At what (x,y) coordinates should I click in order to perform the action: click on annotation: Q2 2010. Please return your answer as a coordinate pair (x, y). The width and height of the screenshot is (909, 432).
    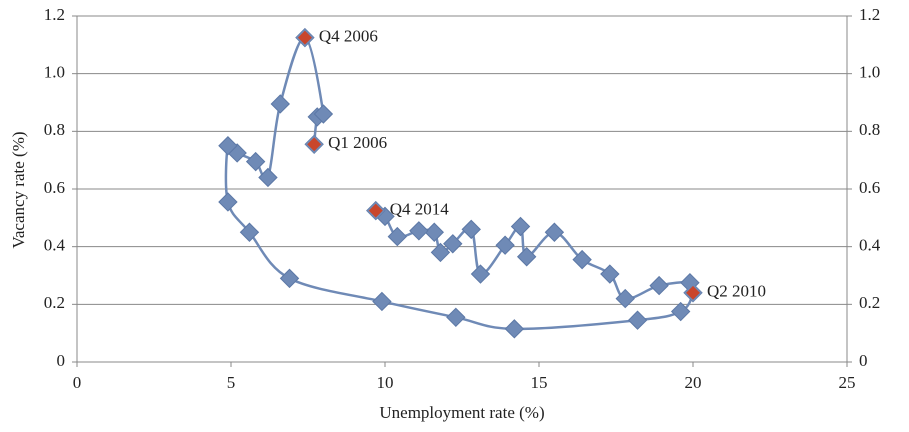
    Looking at the image, I should click on (736, 291).